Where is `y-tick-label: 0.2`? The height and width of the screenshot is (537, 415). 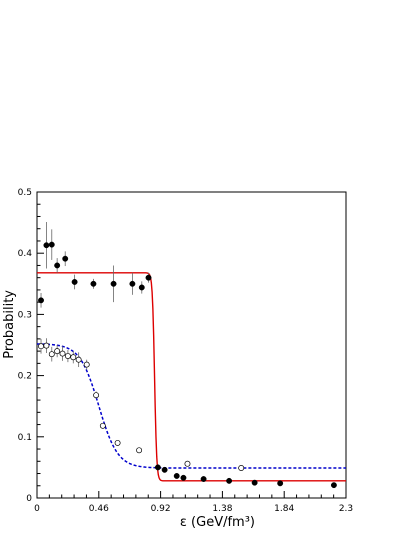
y-tick-label: 0.2 is located at coordinates (25, 377).